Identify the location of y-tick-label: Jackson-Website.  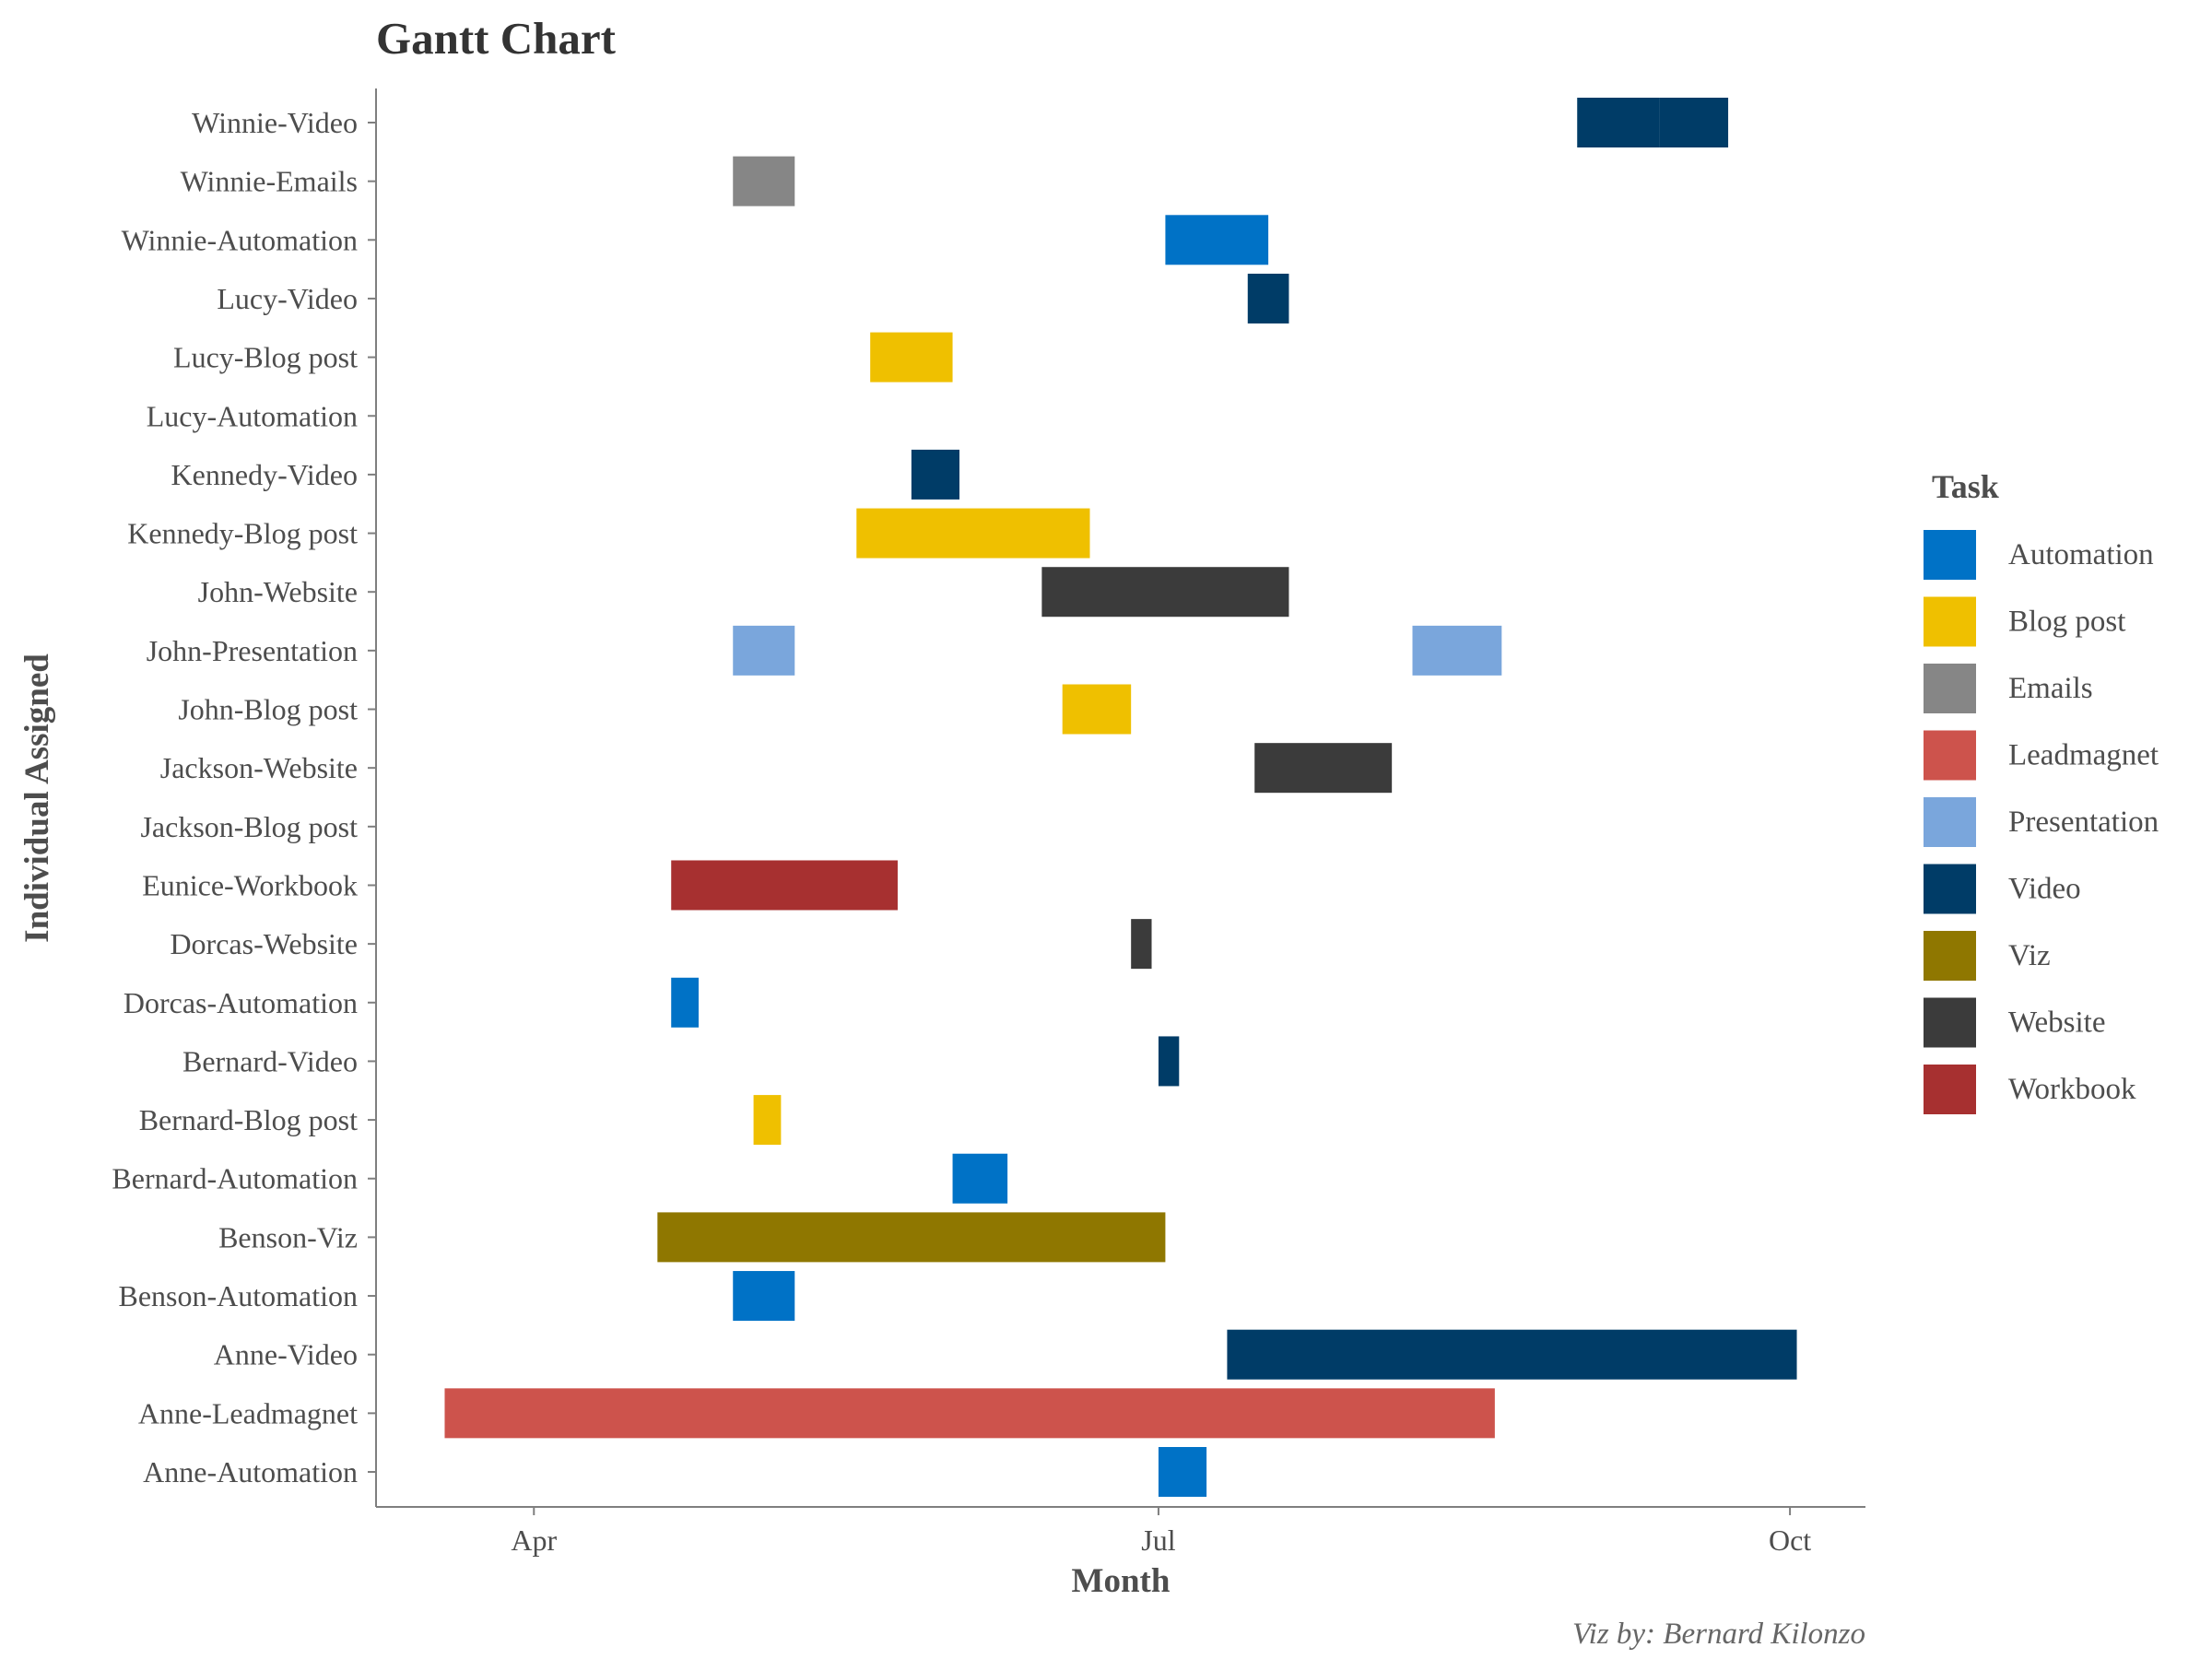
(259, 767).